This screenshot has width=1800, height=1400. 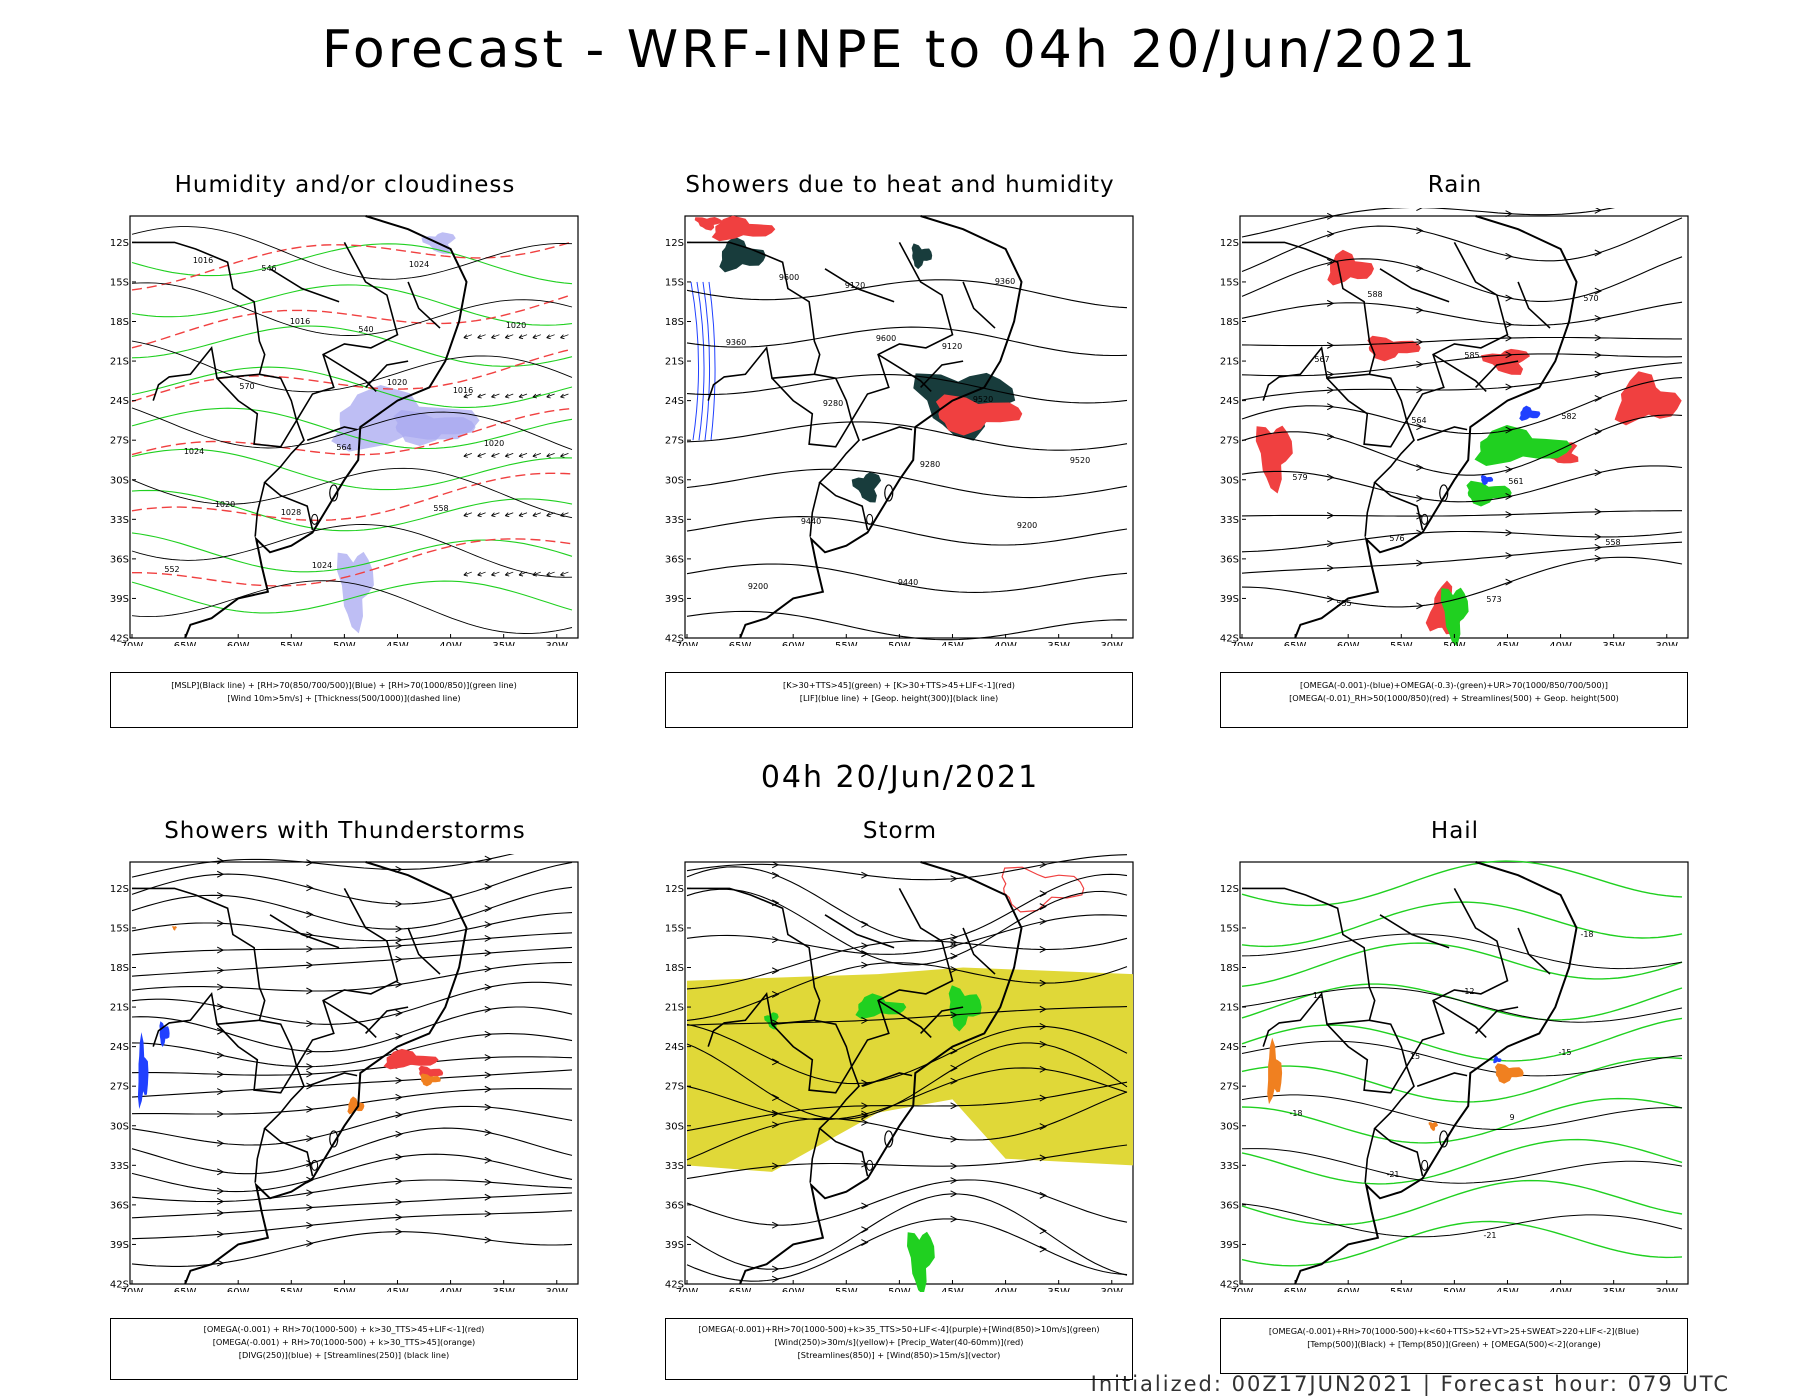 What do you see at coordinates (1229, 968) in the screenshot?
I see `lat-tick-label: 18S` at bounding box center [1229, 968].